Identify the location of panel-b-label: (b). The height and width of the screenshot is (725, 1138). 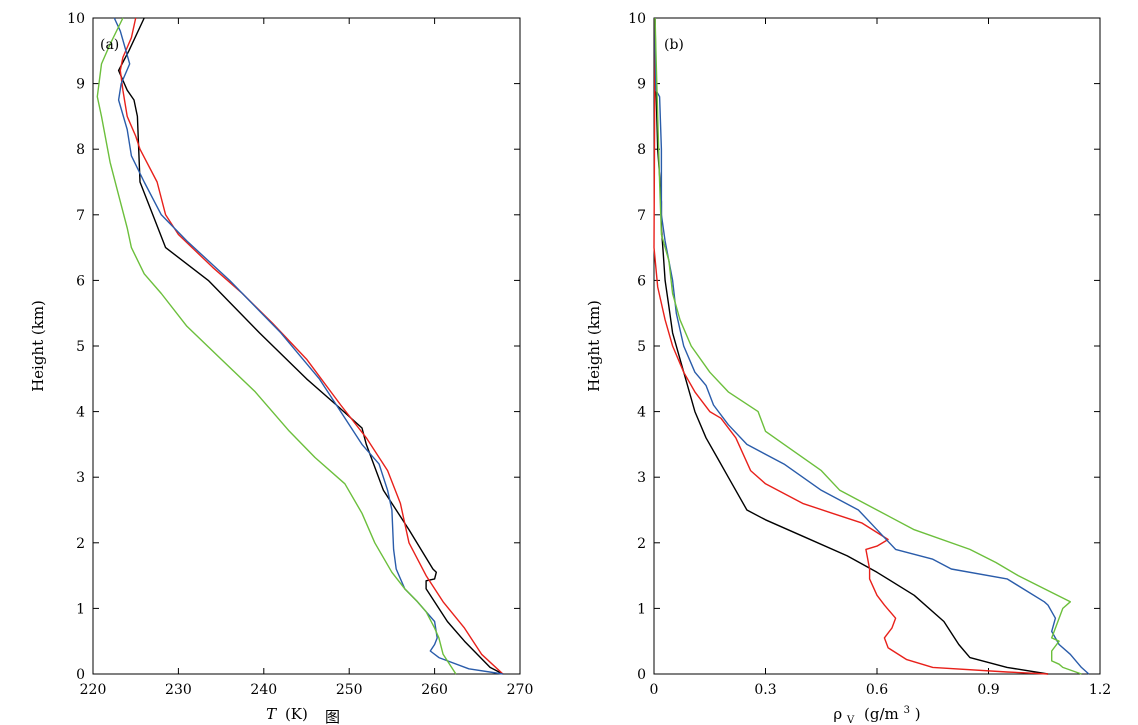
(674, 45).